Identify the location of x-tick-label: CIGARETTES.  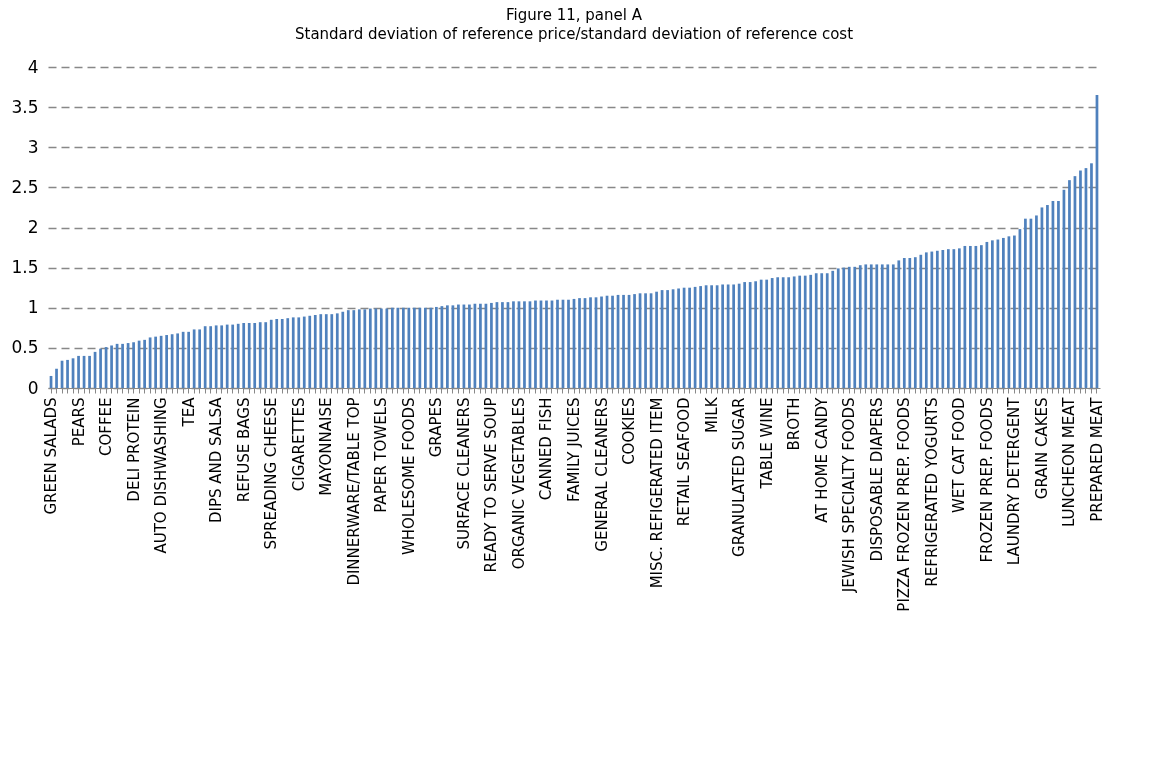
(298, 444).